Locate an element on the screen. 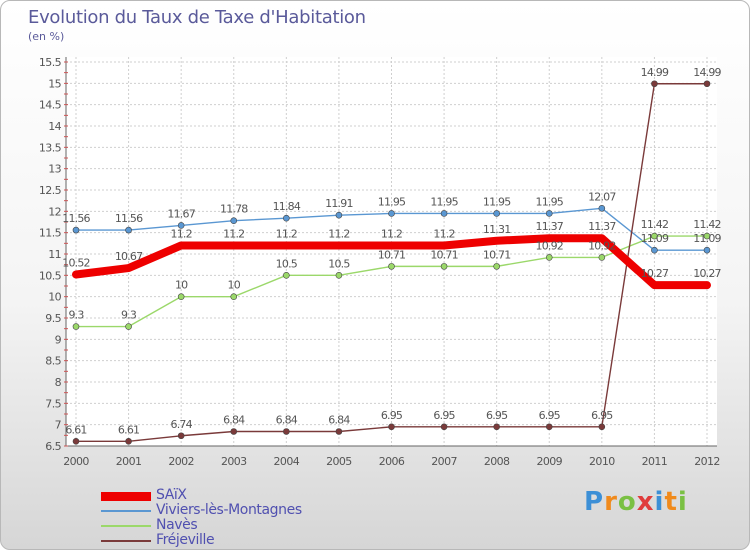 This screenshot has width=750, height=550. y-tick-label: 11.5 is located at coordinates (50, 233).